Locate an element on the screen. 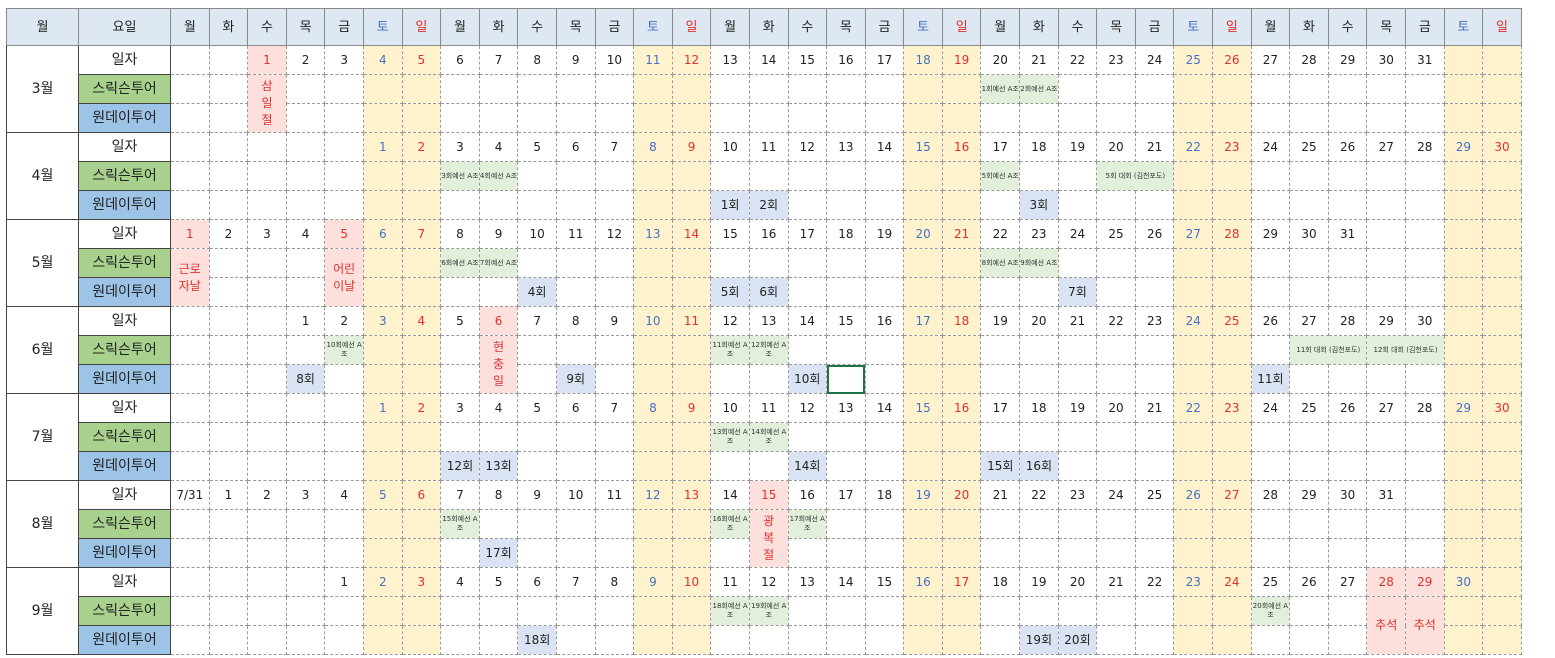  date-cell: 22 is located at coordinates (1193, 147).